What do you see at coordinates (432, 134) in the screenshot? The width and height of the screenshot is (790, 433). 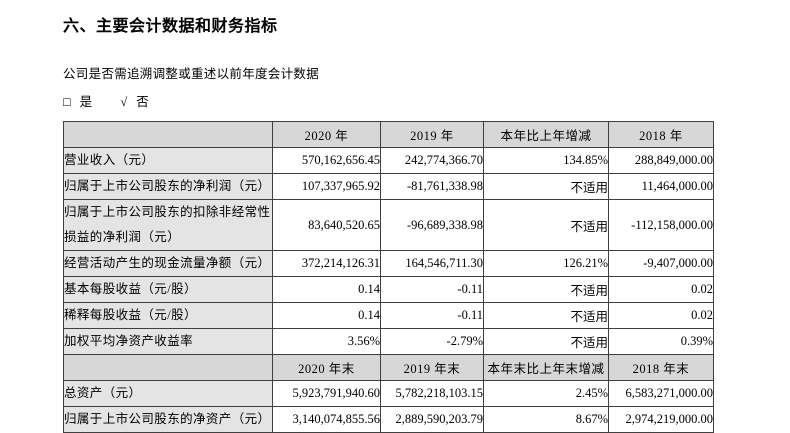 I see `annual-header-2019: 2019 年` at bounding box center [432, 134].